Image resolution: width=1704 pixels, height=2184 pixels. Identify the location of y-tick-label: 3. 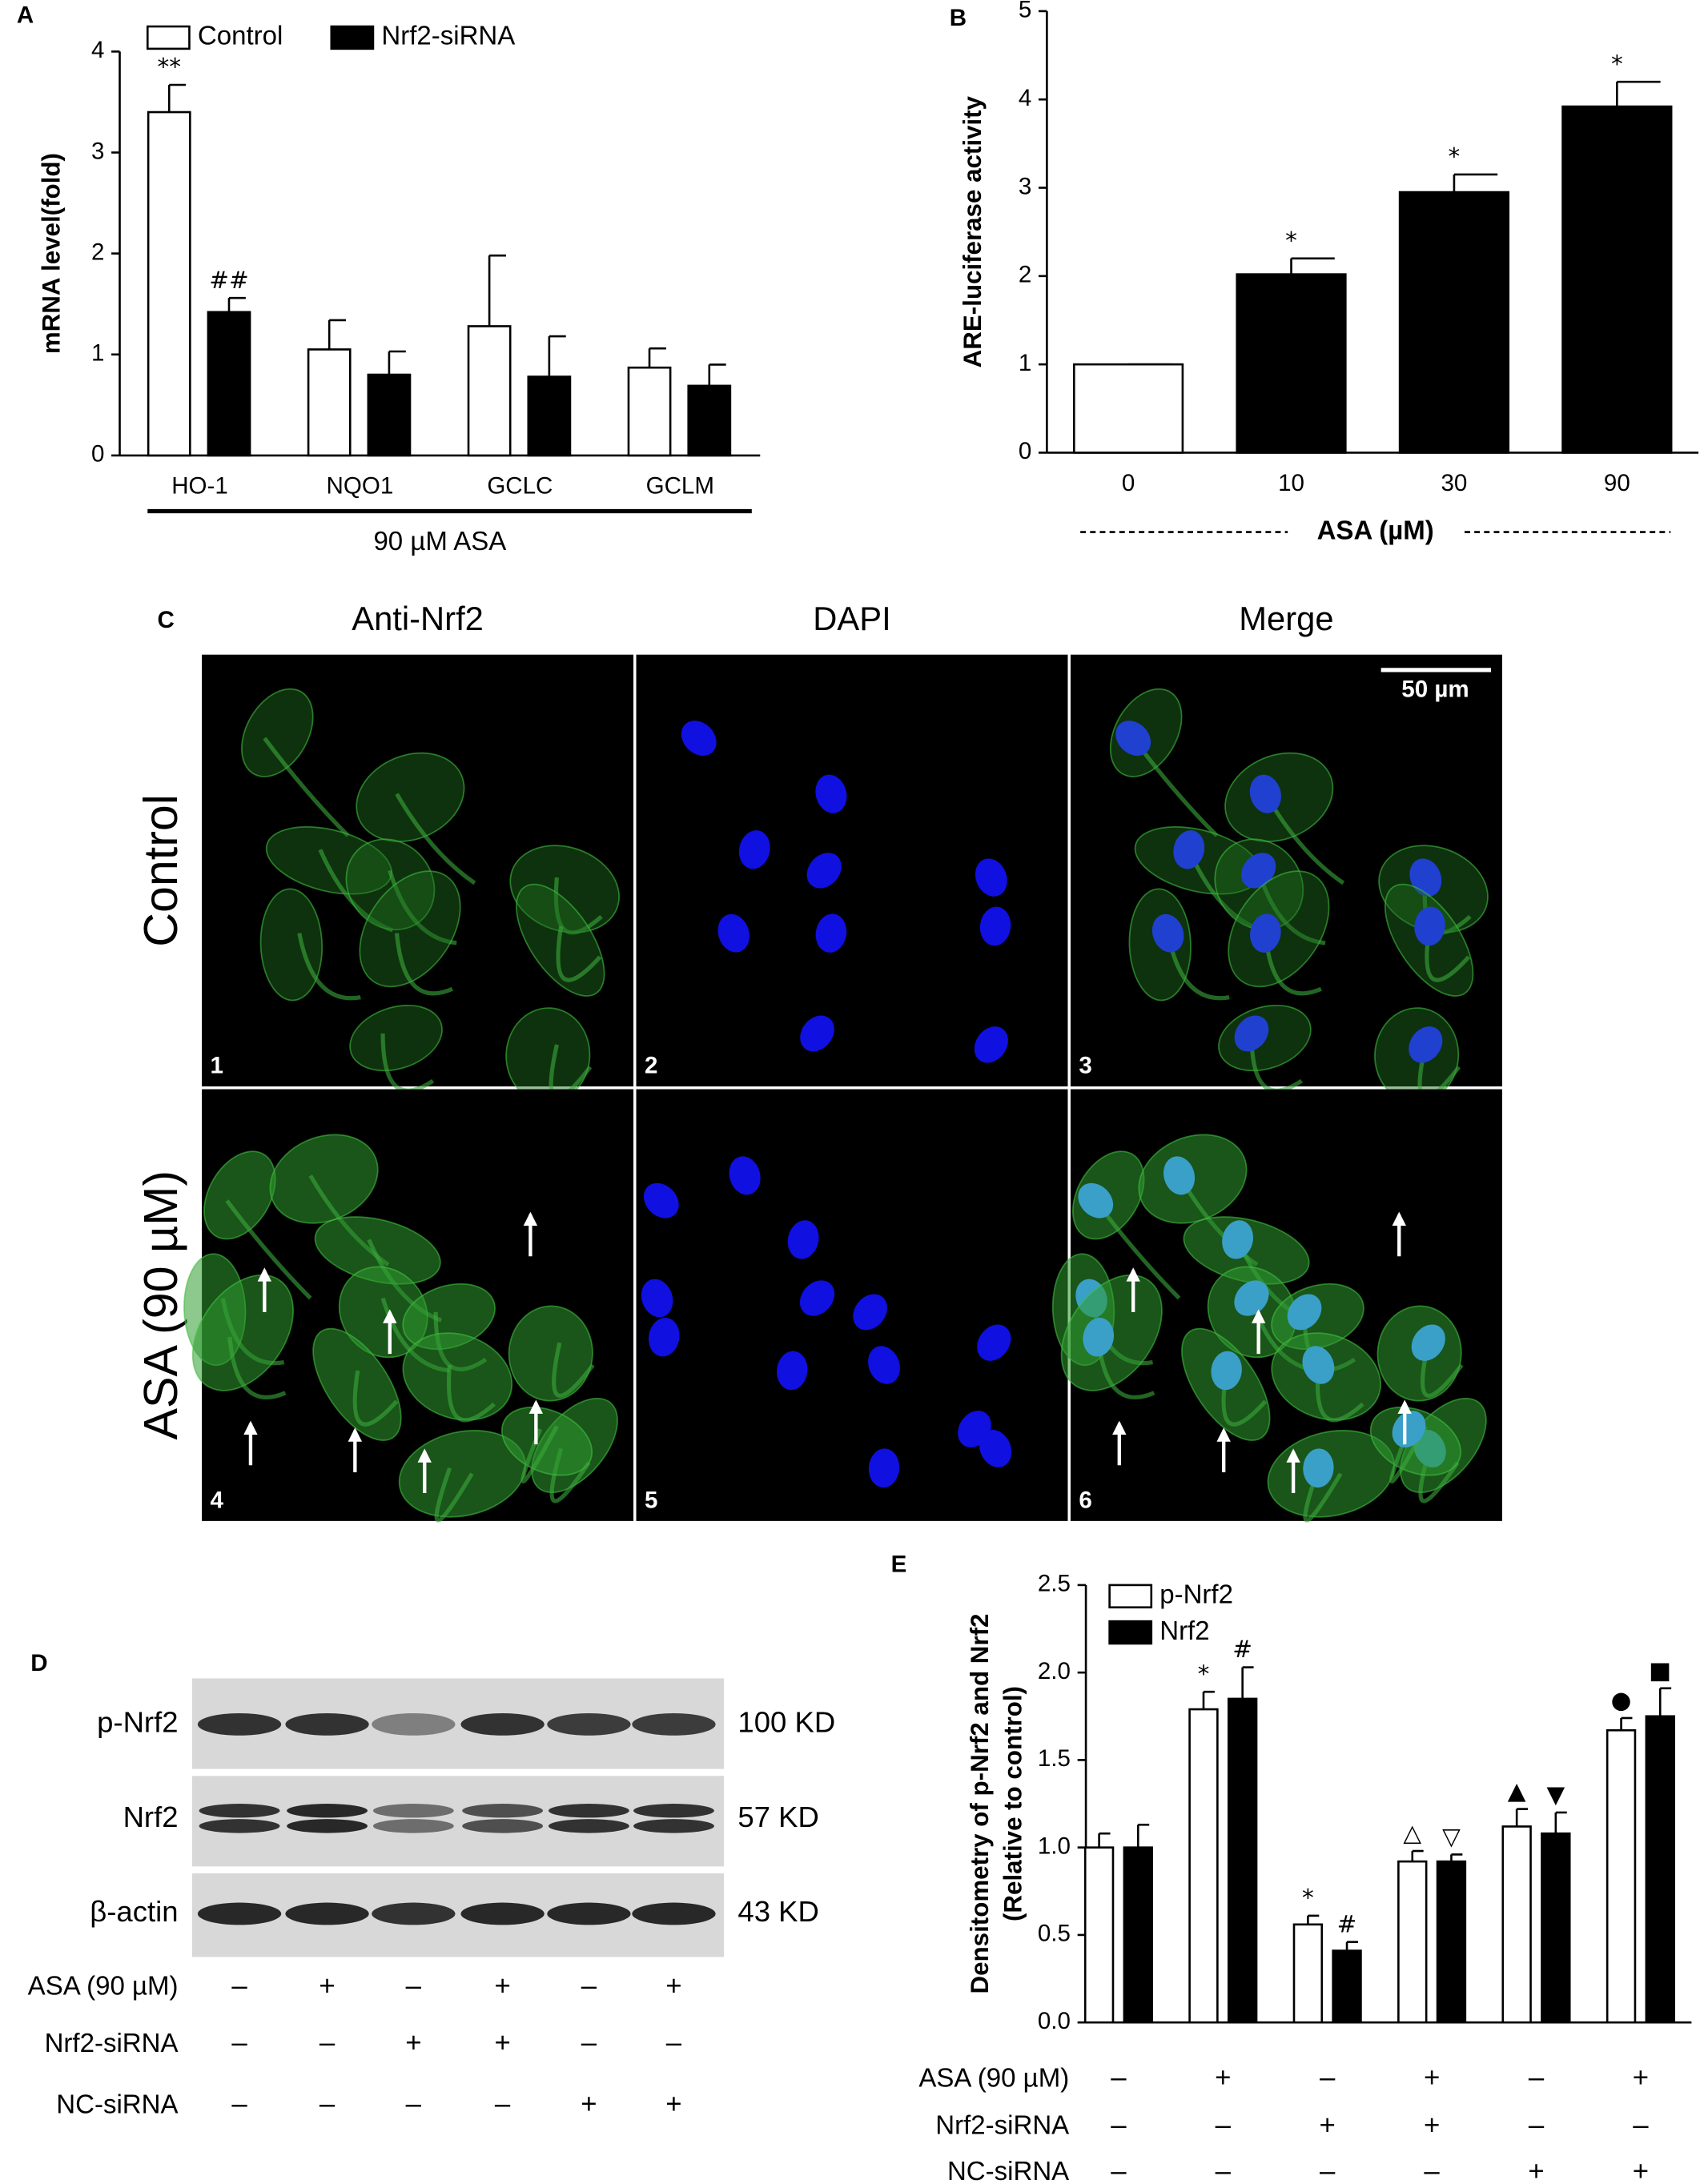
(1025, 186).